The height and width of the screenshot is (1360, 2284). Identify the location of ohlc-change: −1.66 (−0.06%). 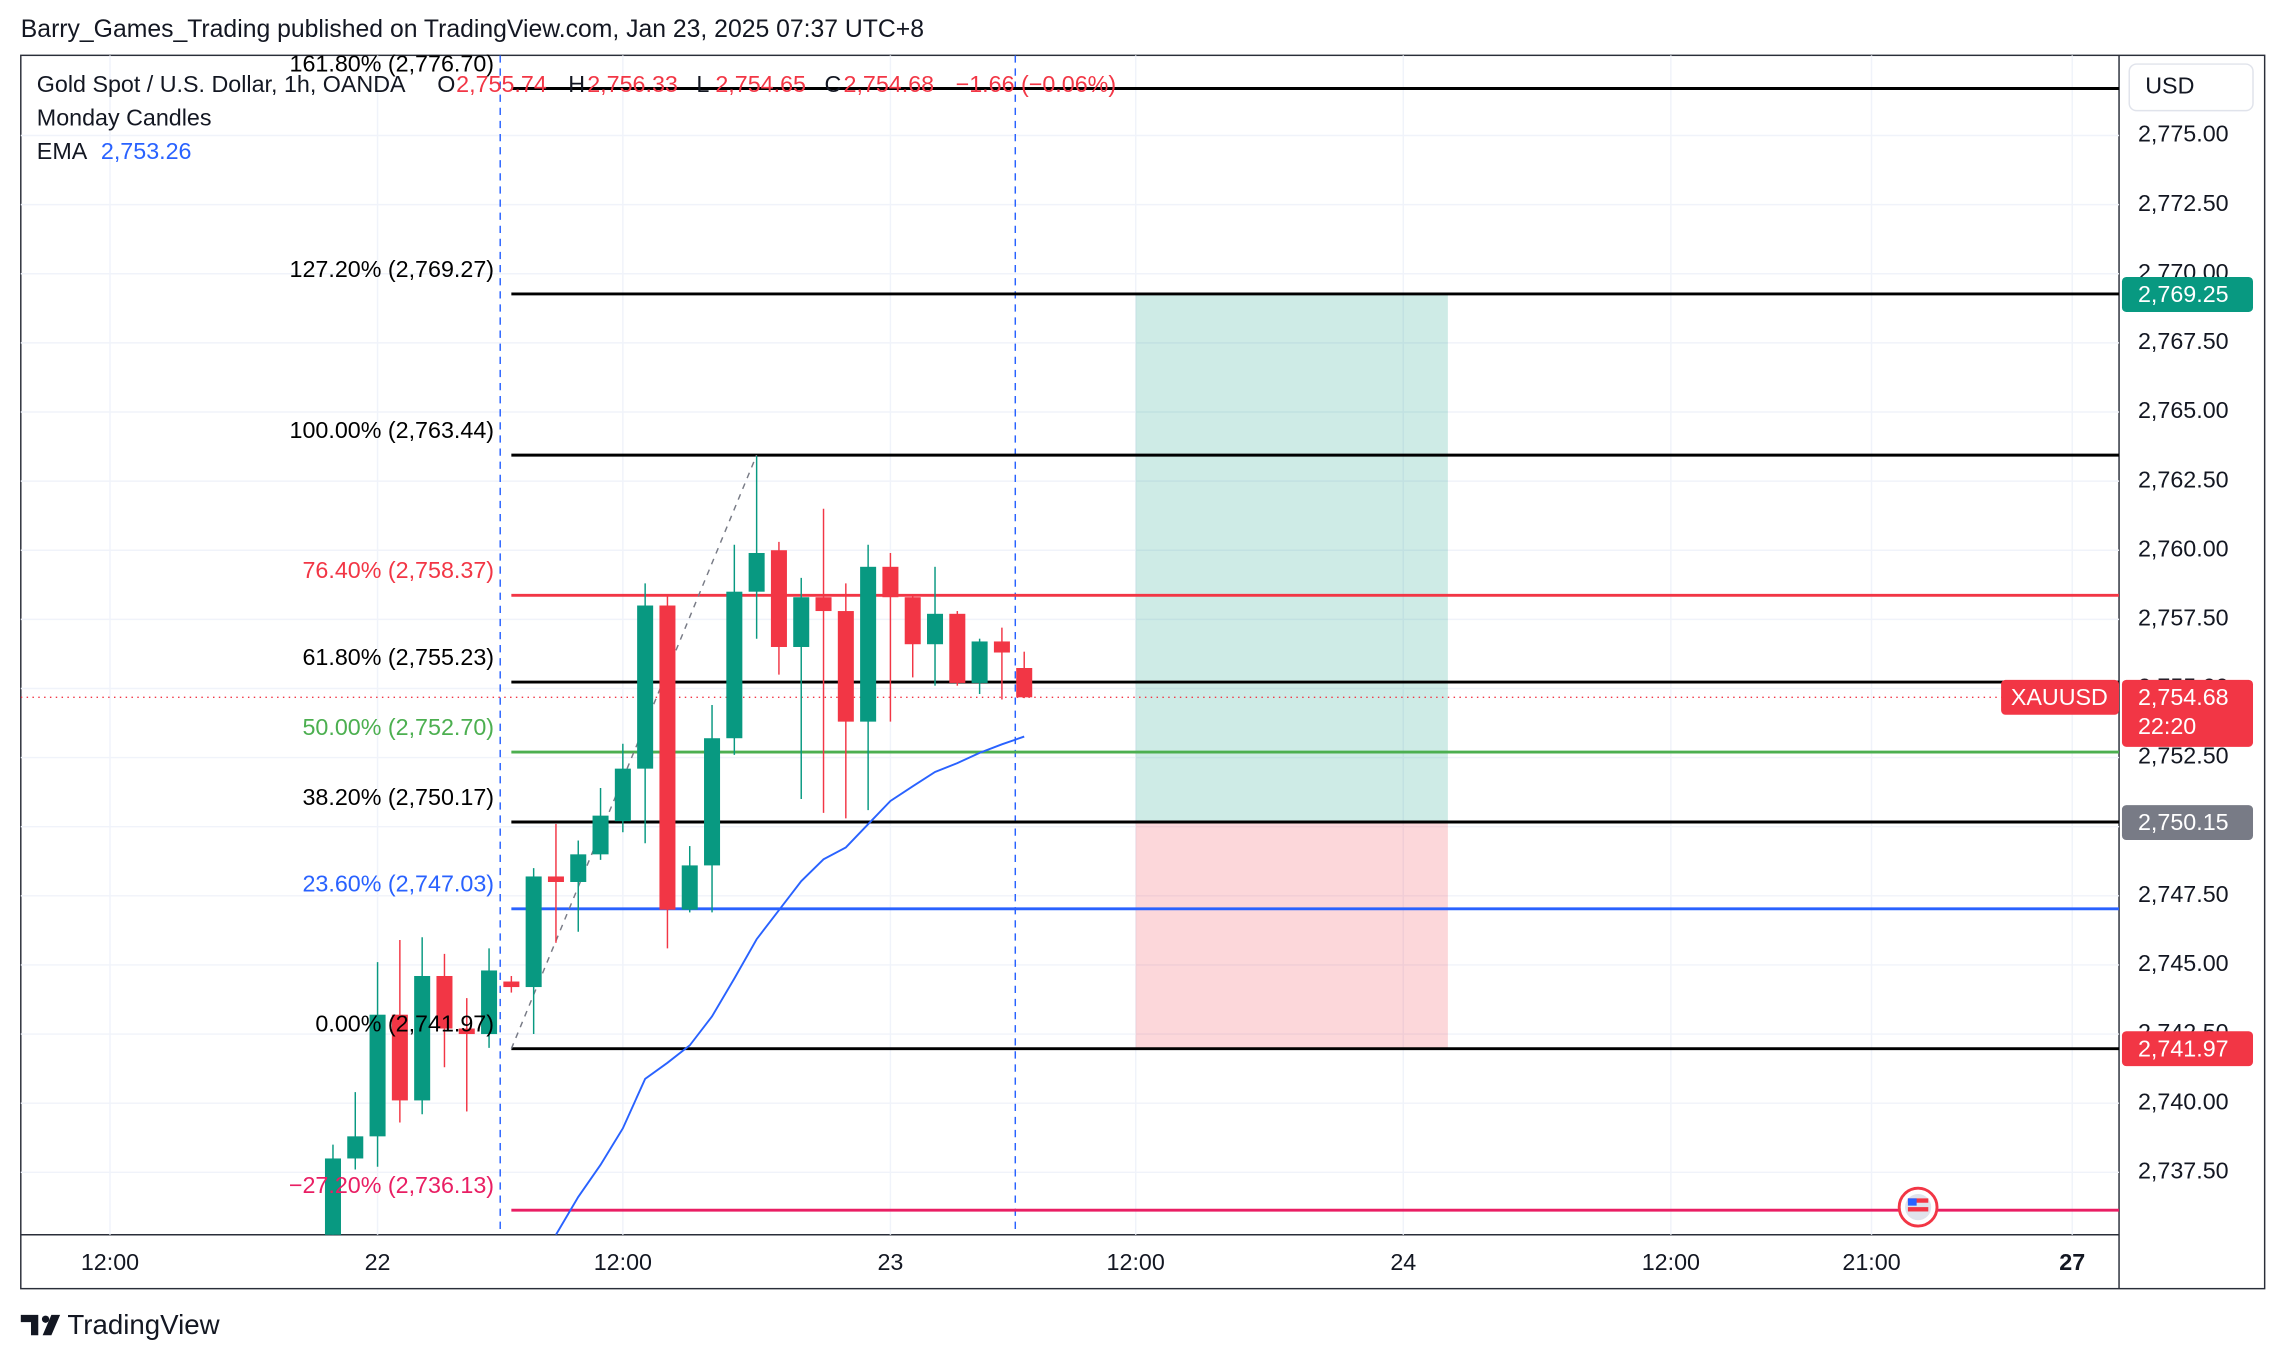
(1036, 84).